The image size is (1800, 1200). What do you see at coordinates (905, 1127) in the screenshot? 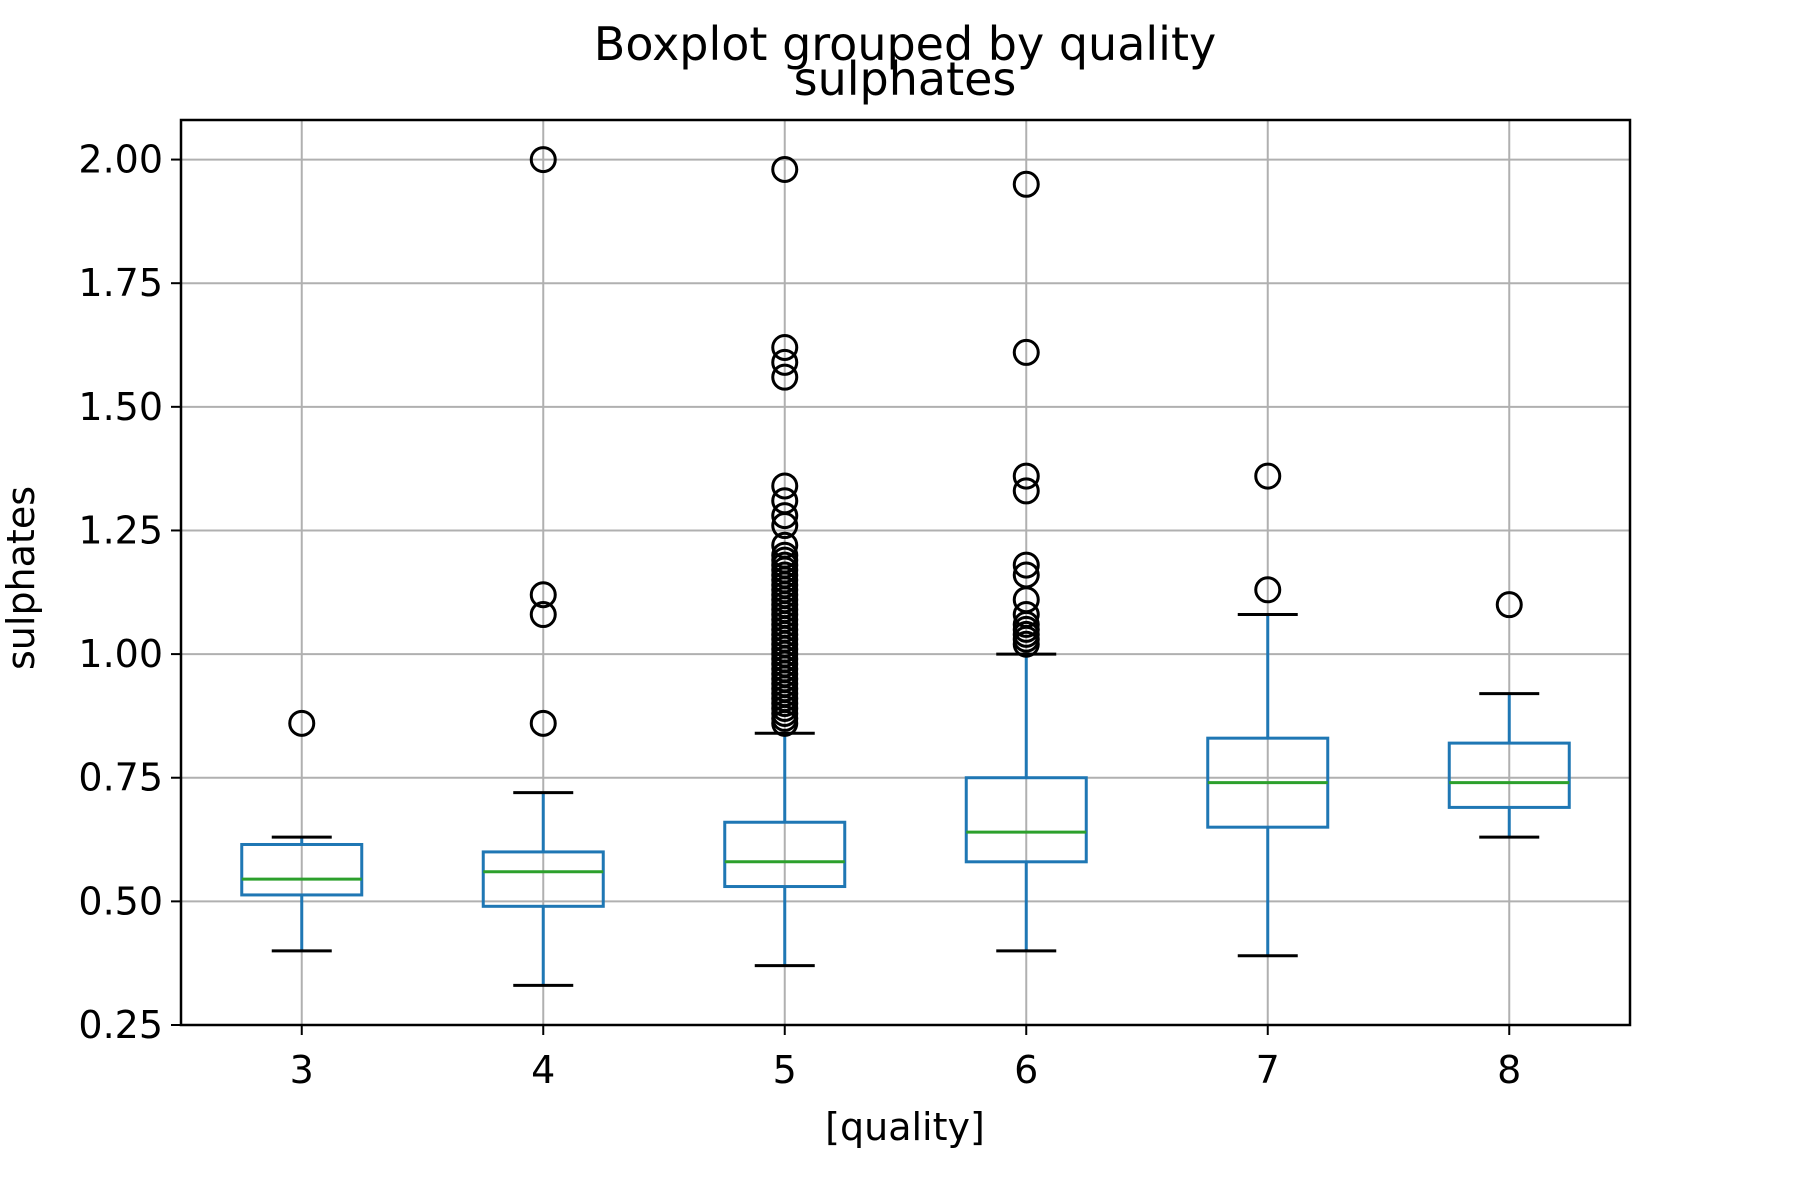
I see `x-axis-label: [quality]` at bounding box center [905, 1127].